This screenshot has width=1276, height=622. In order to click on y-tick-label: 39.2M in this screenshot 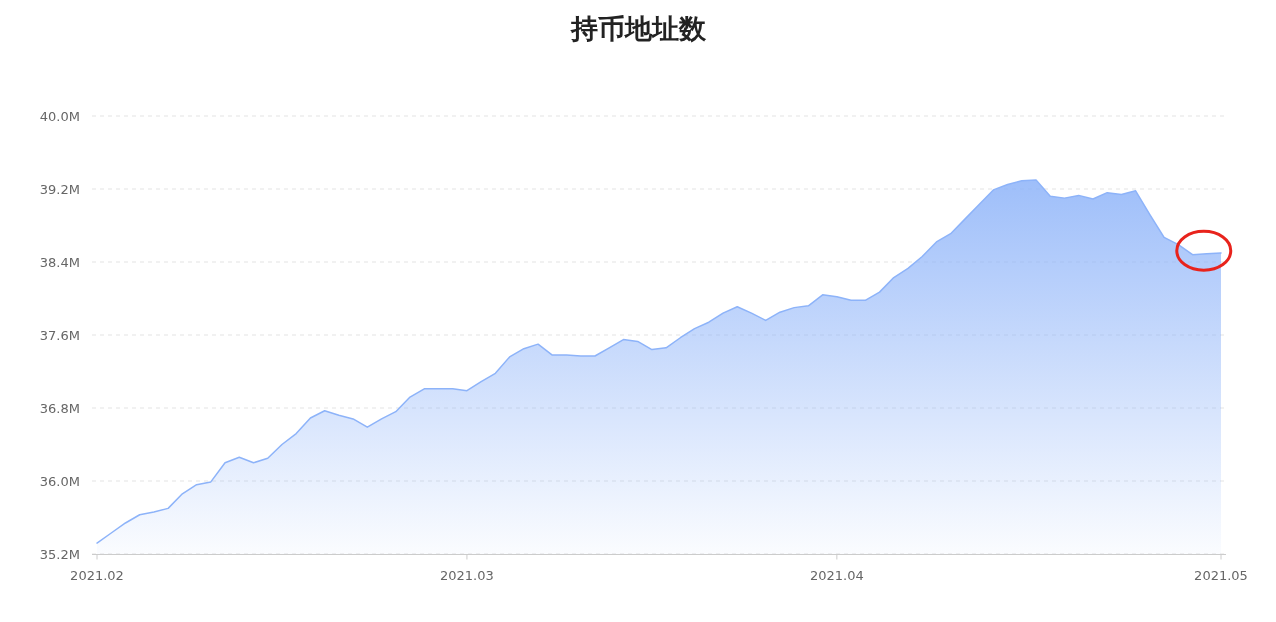, I will do `click(59, 189)`.